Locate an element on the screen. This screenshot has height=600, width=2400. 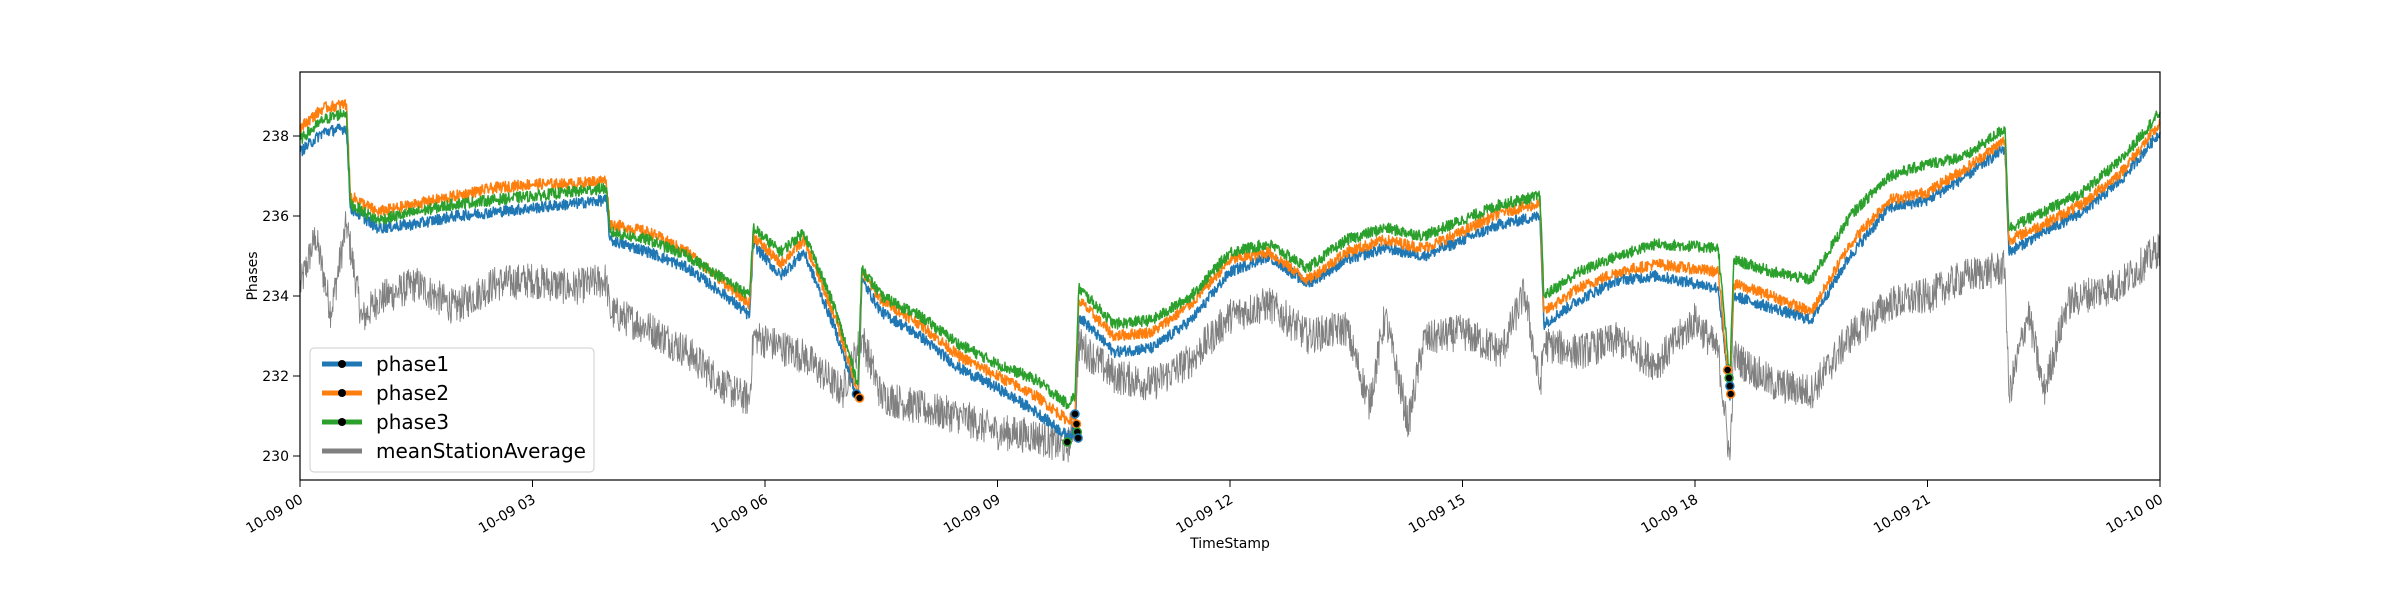
y-tick-label: 236 is located at coordinates (275, 217).